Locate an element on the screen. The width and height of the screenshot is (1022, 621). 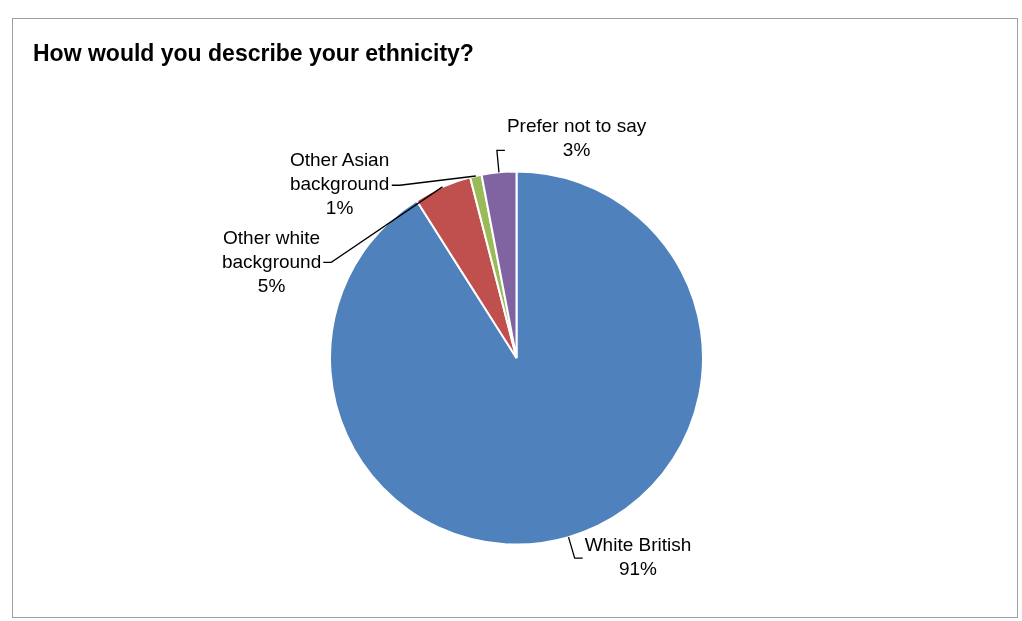
data-label: 3% is located at coordinates (576, 149).